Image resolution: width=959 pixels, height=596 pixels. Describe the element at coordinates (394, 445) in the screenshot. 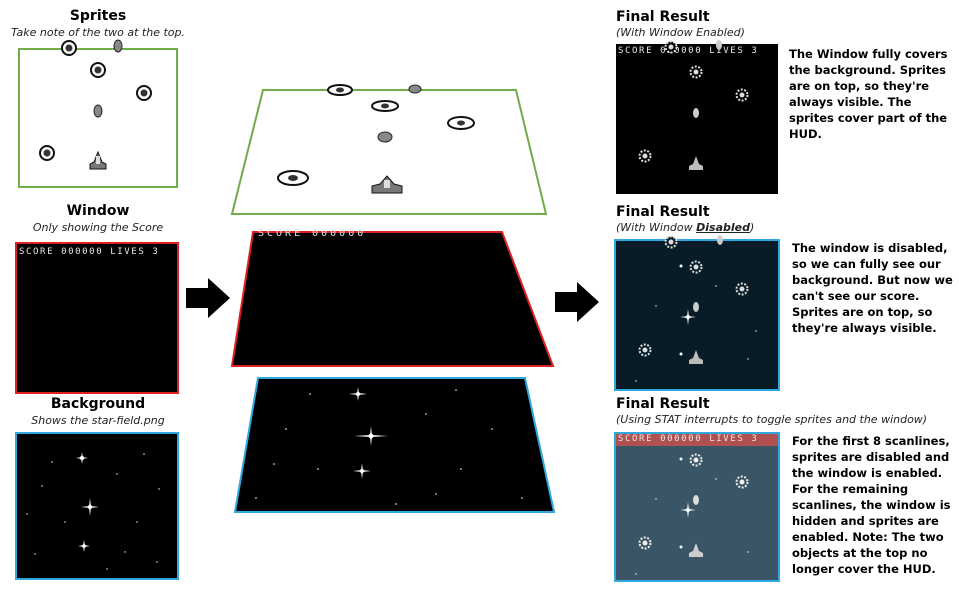

I see `background-layer-perspective` at that location.